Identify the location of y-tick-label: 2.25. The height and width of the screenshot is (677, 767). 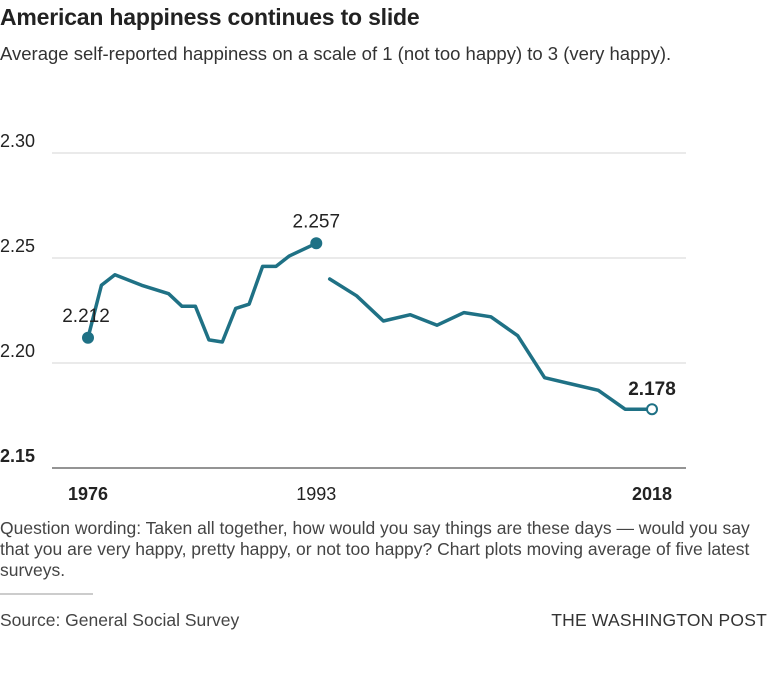
(17, 246).